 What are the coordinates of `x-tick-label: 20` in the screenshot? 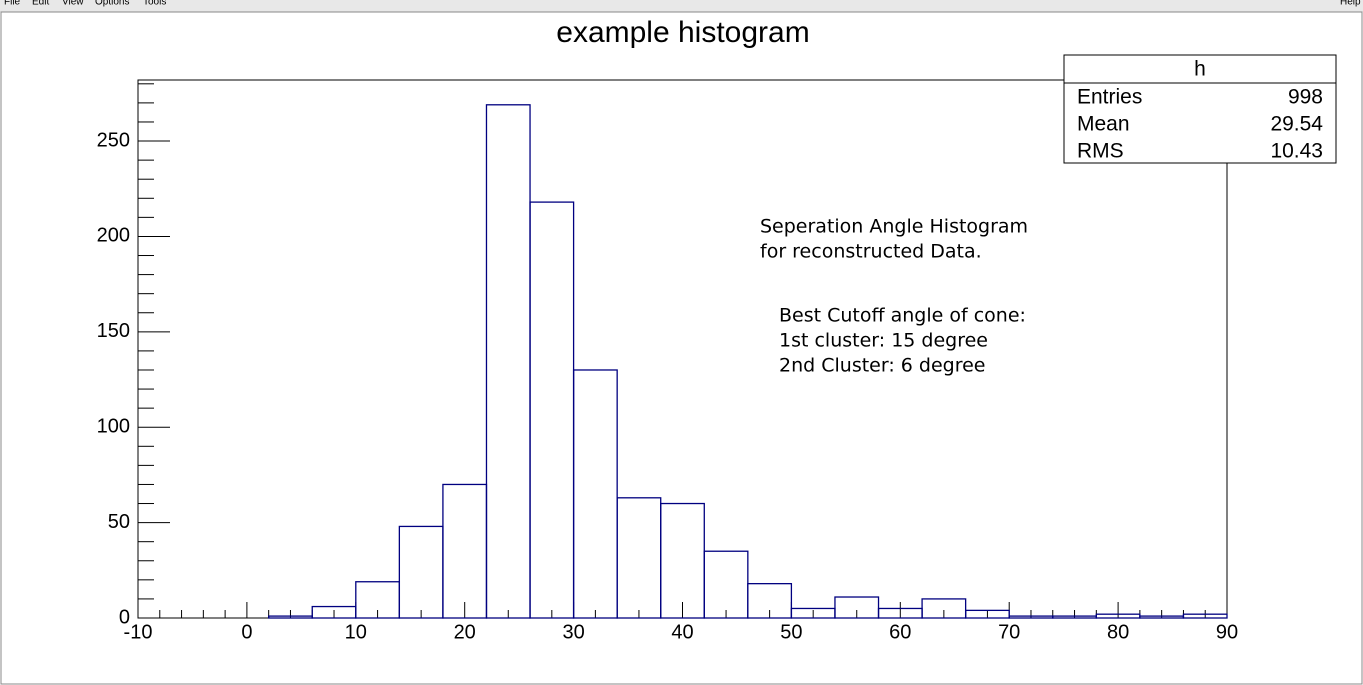 It's located at (465, 632).